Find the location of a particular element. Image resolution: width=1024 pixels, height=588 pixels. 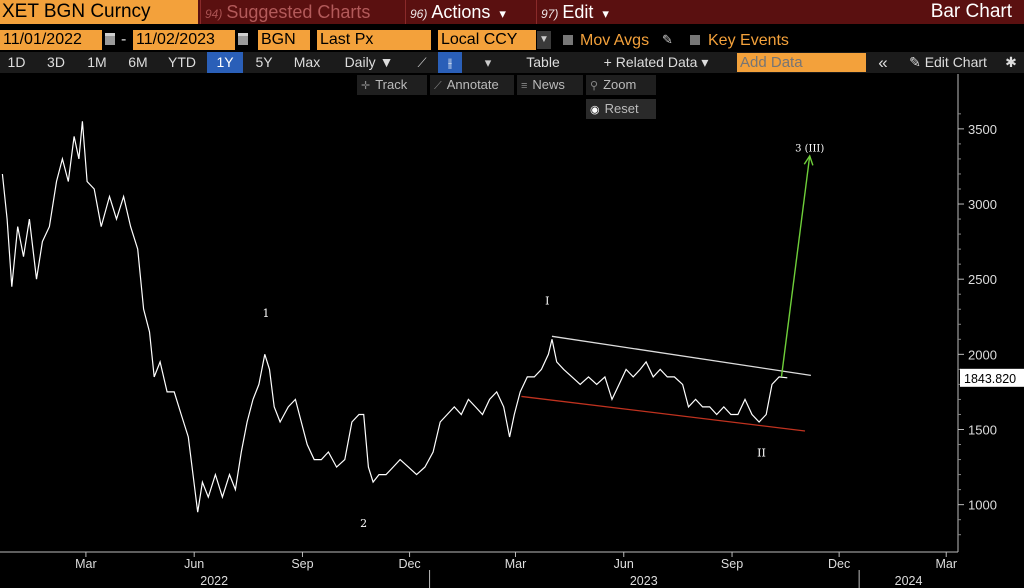

trendline-lower is located at coordinates (663, 413).